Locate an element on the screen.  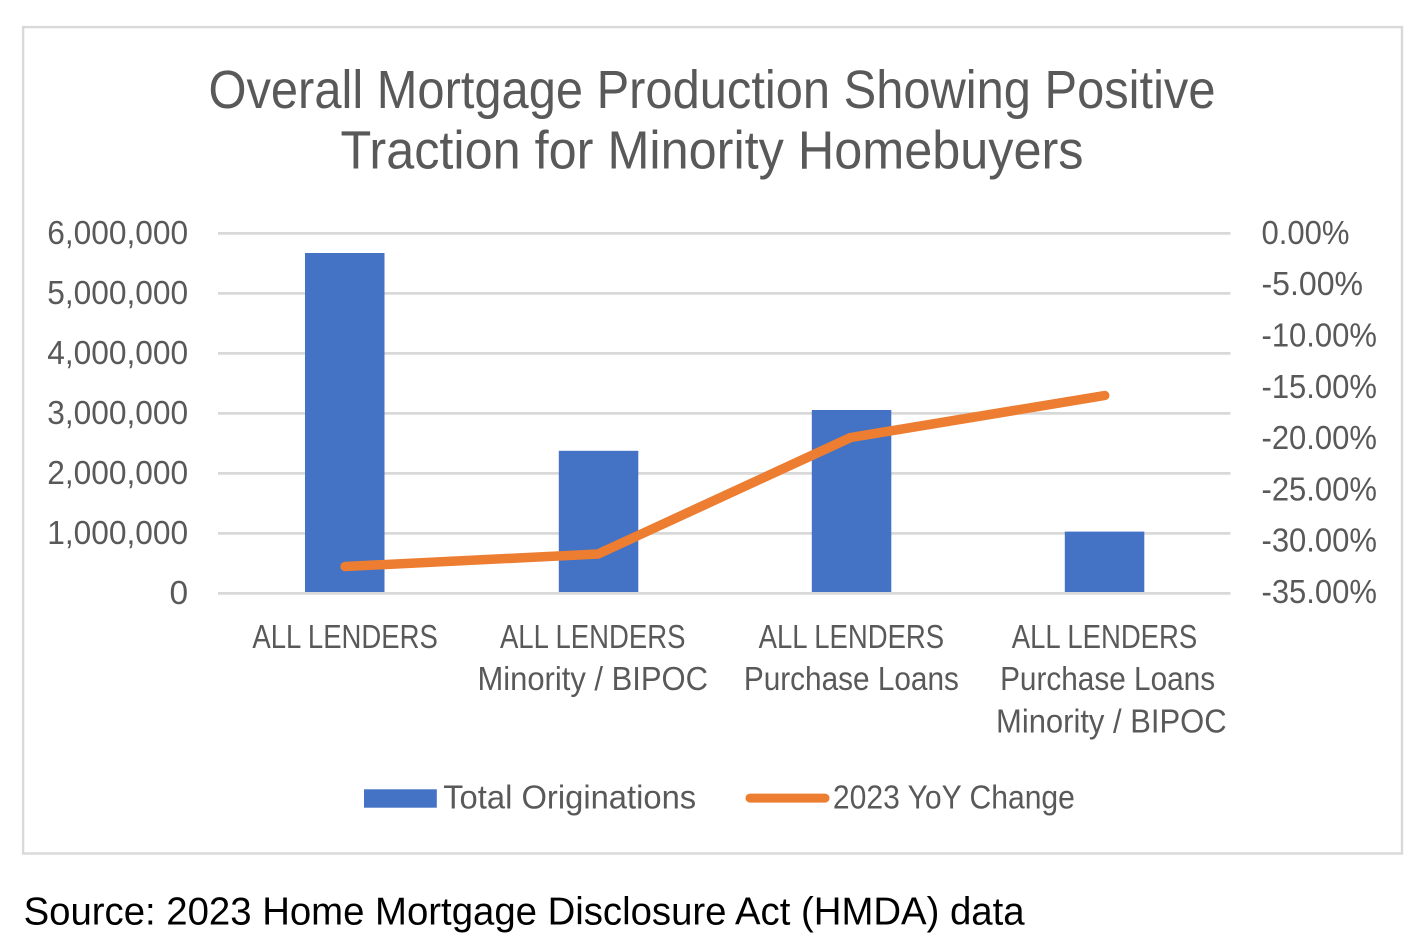
svg-text:Traction for Minority Homebuye: Traction for Minority Homebuyers is located at coordinates (712, 151).